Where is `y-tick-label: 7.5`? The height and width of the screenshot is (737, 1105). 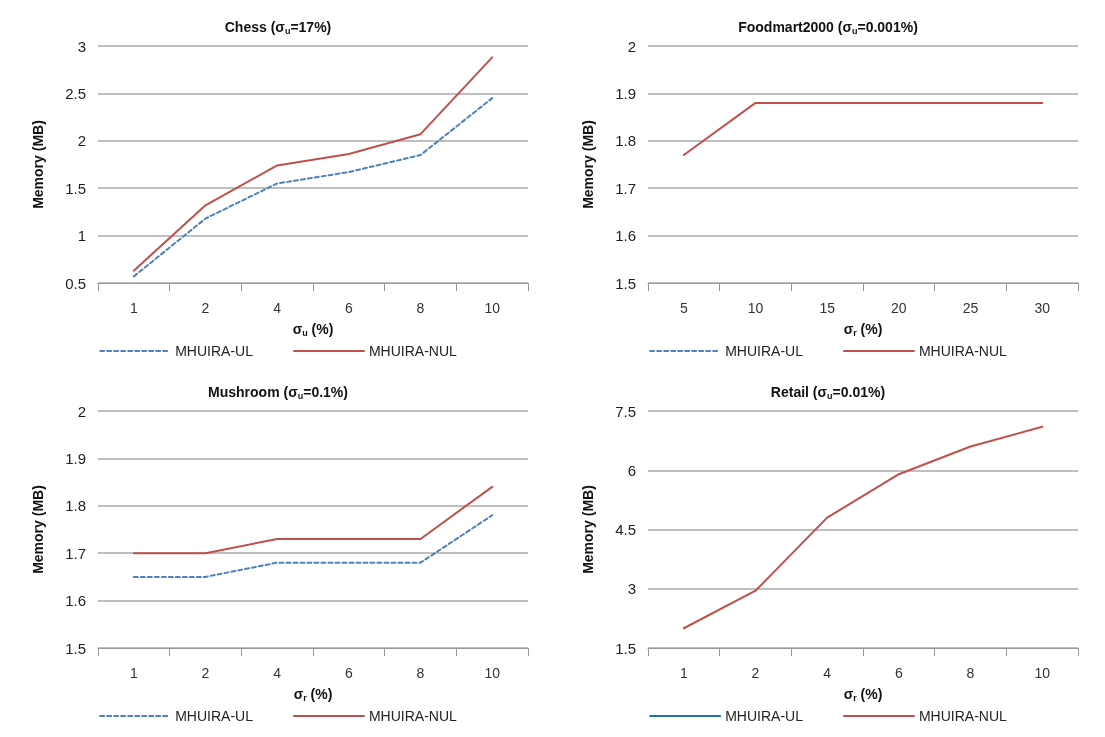 y-tick-label: 7.5 is located at coordinates (625, 411).